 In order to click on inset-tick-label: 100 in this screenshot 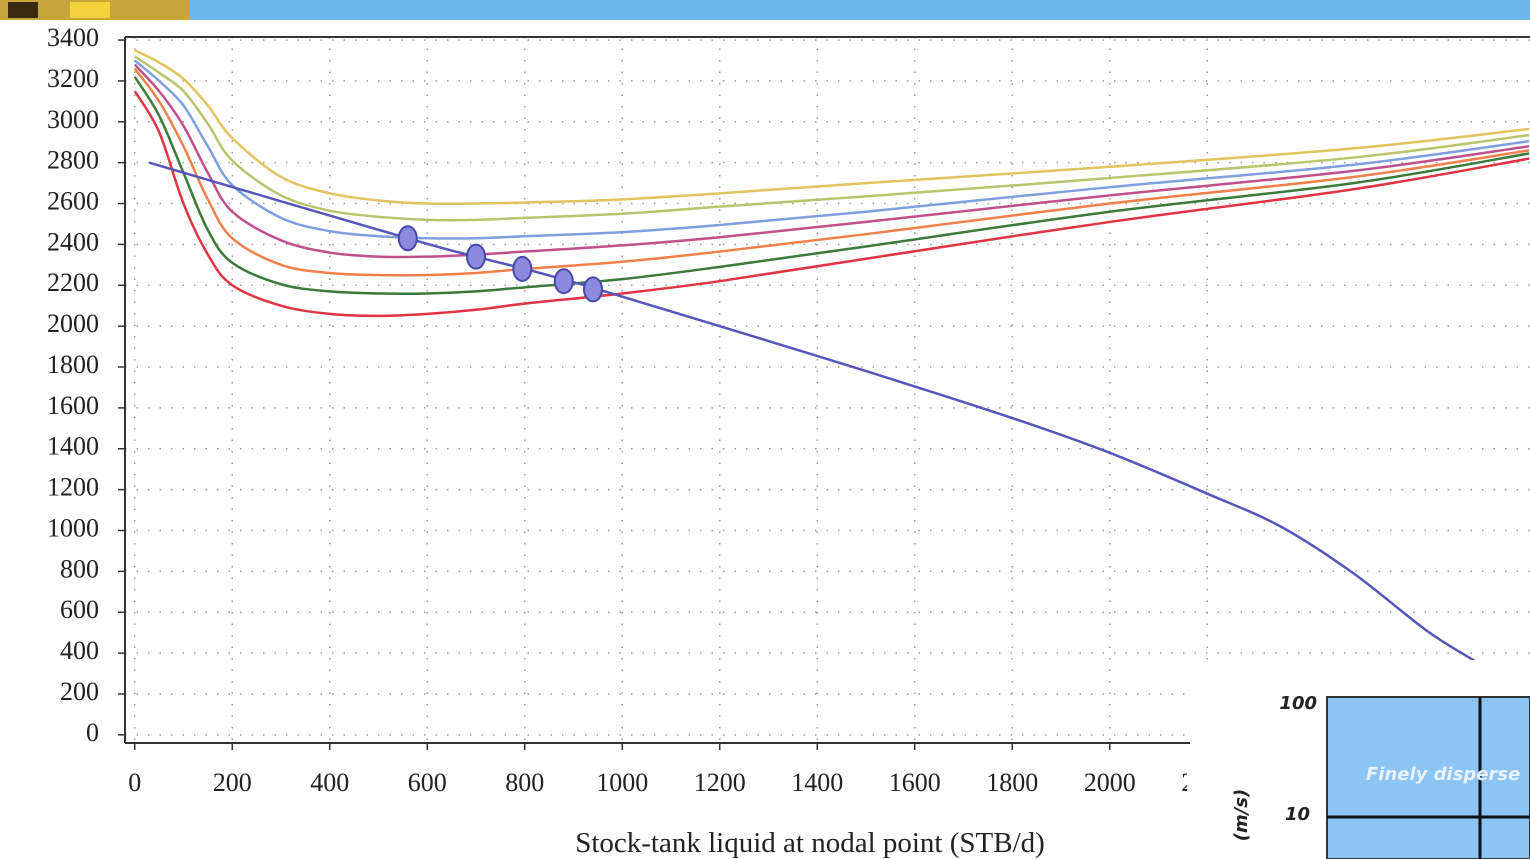, I will do `click(1298, 703)`.